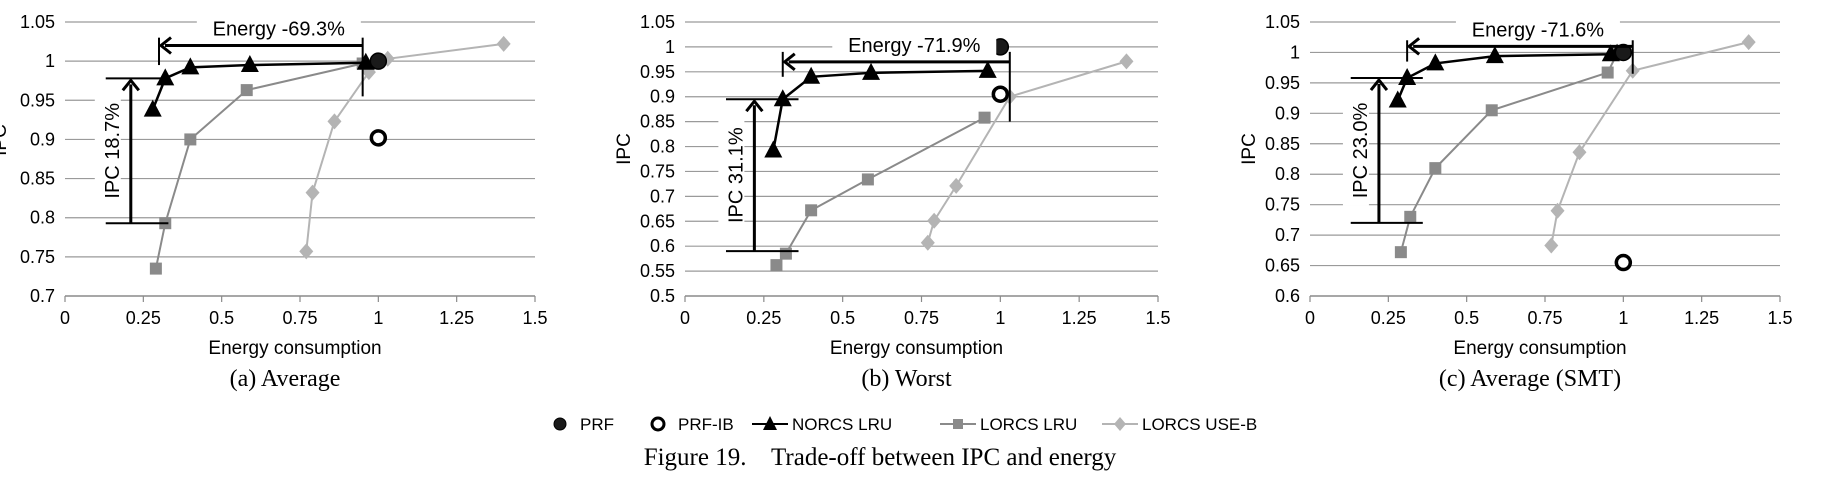 Image resolution: width=1830 pixels, height=494 pixels. Describe the element at coordinates (1623, 318) in the screenshot. I see `x-tick-label: 1` at that location.